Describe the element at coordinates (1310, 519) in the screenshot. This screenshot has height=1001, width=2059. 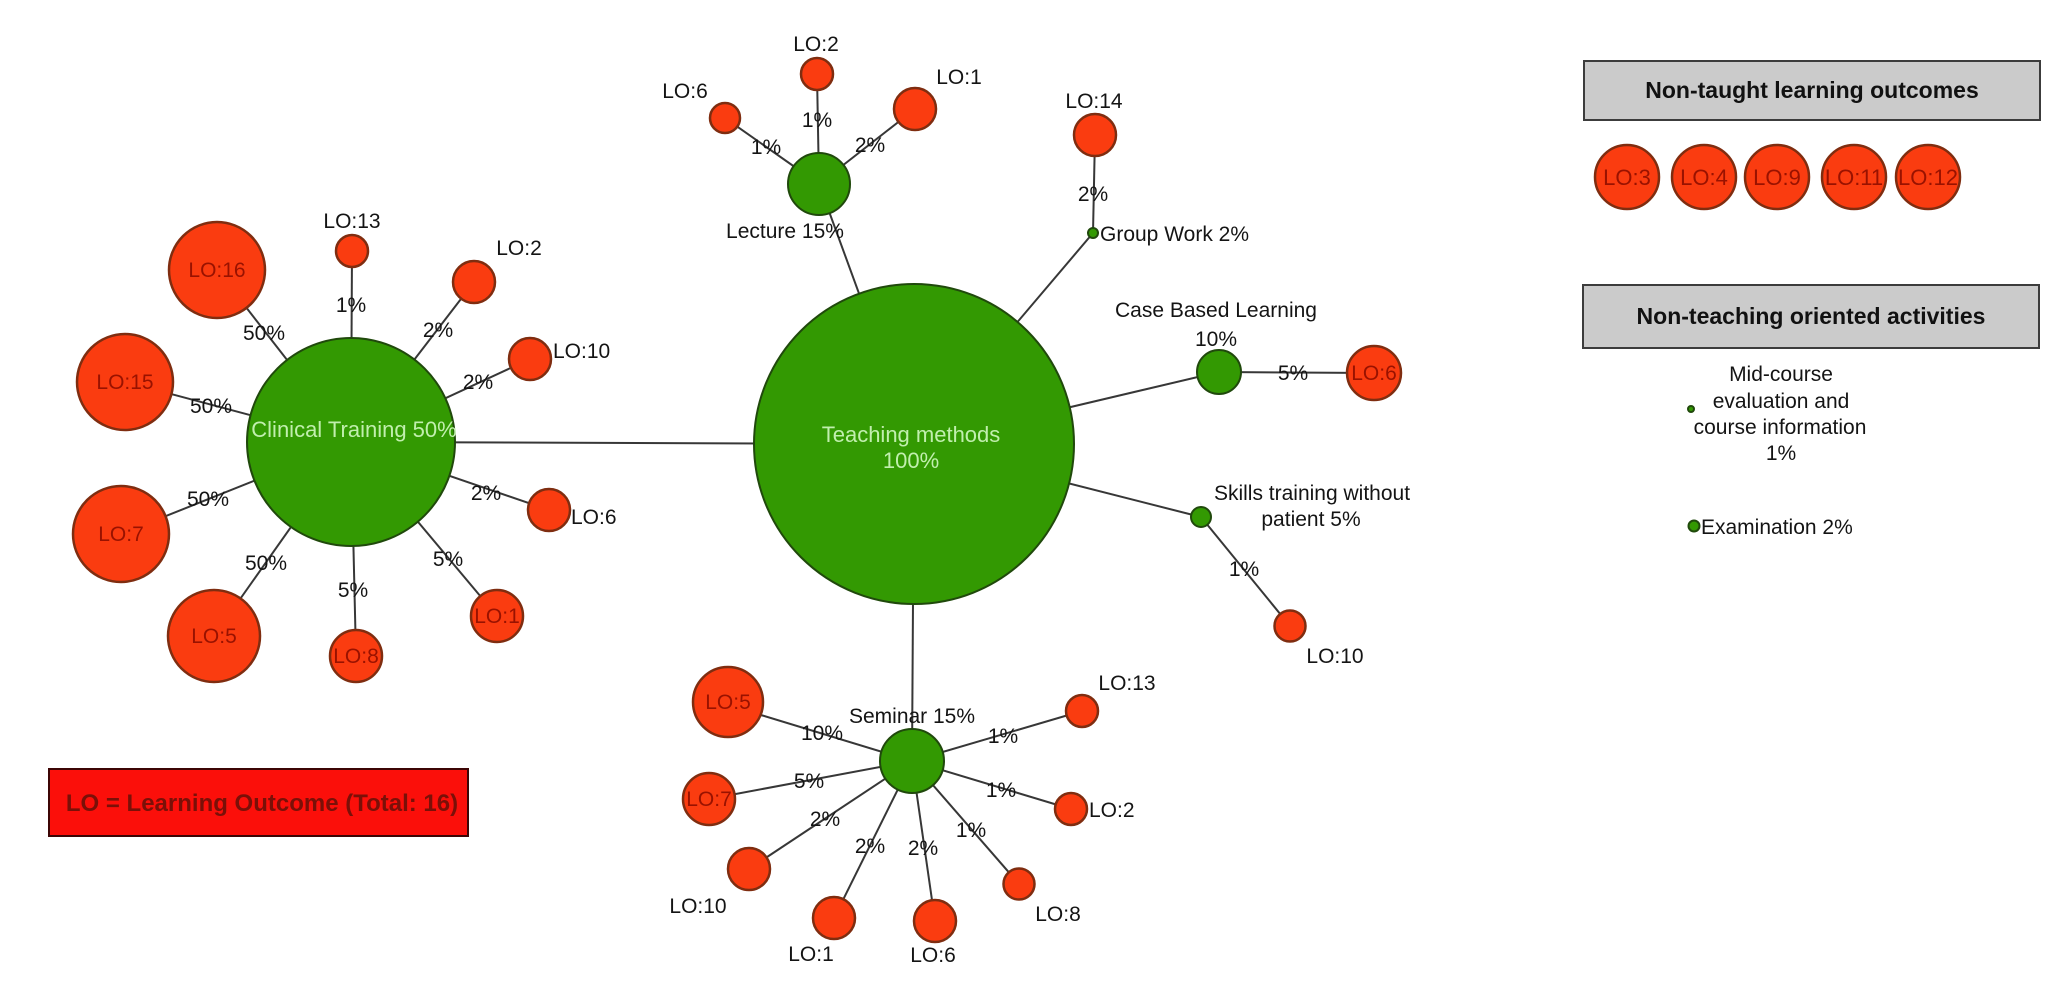
I see `svg-text: patient 5%` at that location.